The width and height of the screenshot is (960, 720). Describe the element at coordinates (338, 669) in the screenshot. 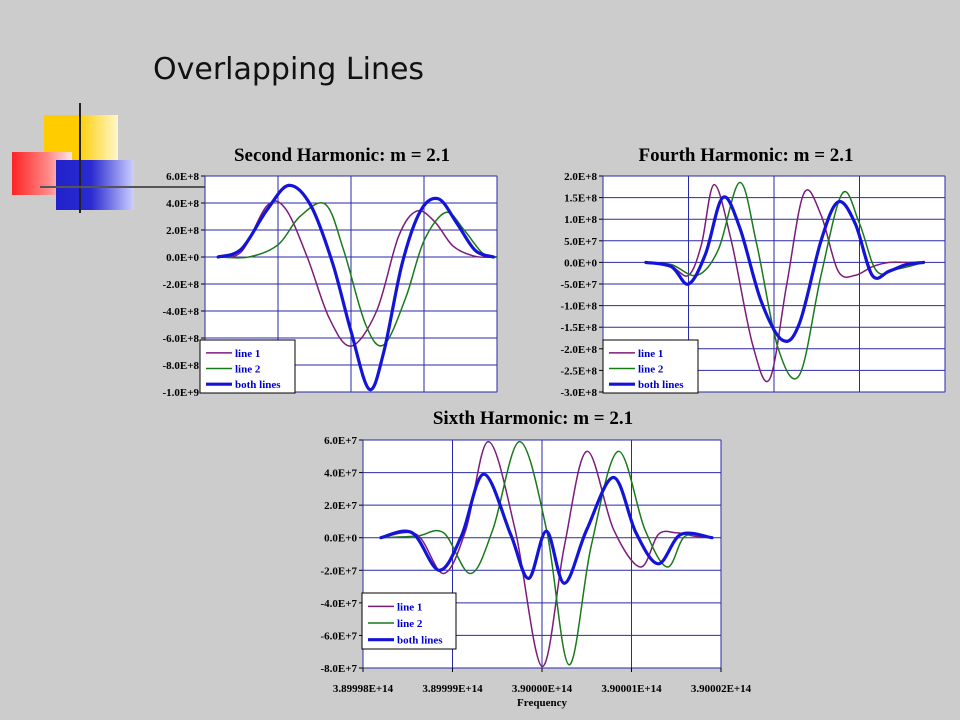

I see `y-tick-label: -8.0E+7` at that location.